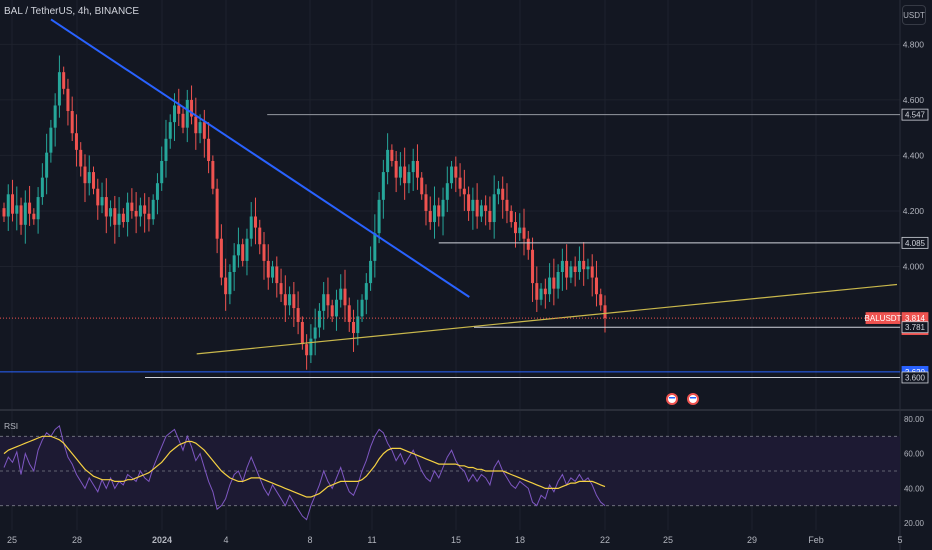  What do you see at coordinates (816, 540) in the screenshot?
I see `x-axis-label: Feb` at bounding box center [816, 540].